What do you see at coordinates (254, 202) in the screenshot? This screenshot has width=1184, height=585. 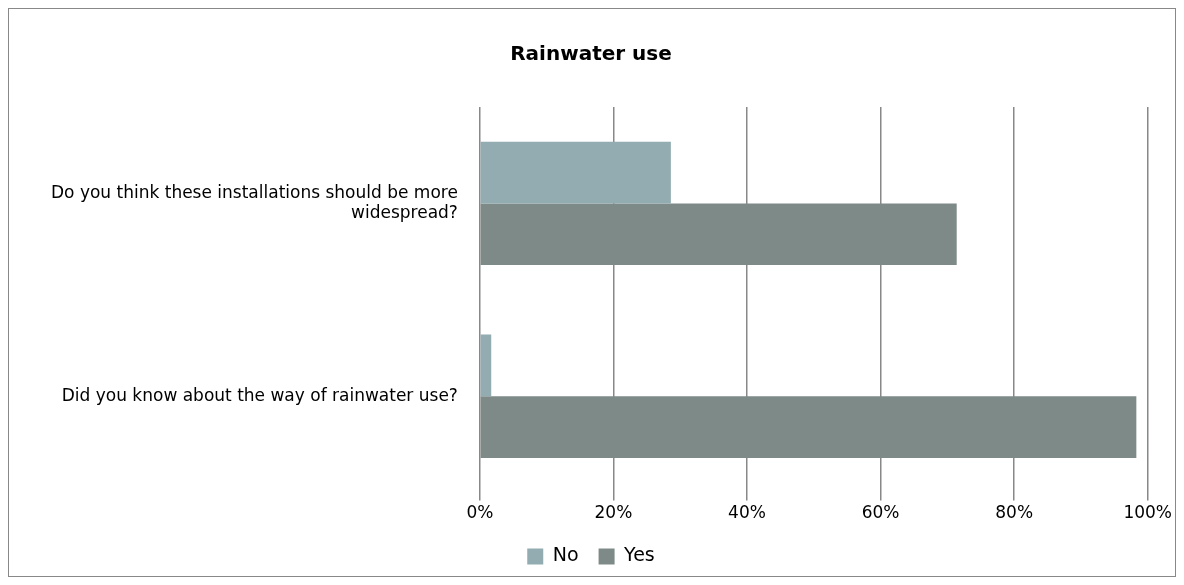 I see `y-tick-label: Do you think these installations should be more widespread?` at bounding box center [254, 202].